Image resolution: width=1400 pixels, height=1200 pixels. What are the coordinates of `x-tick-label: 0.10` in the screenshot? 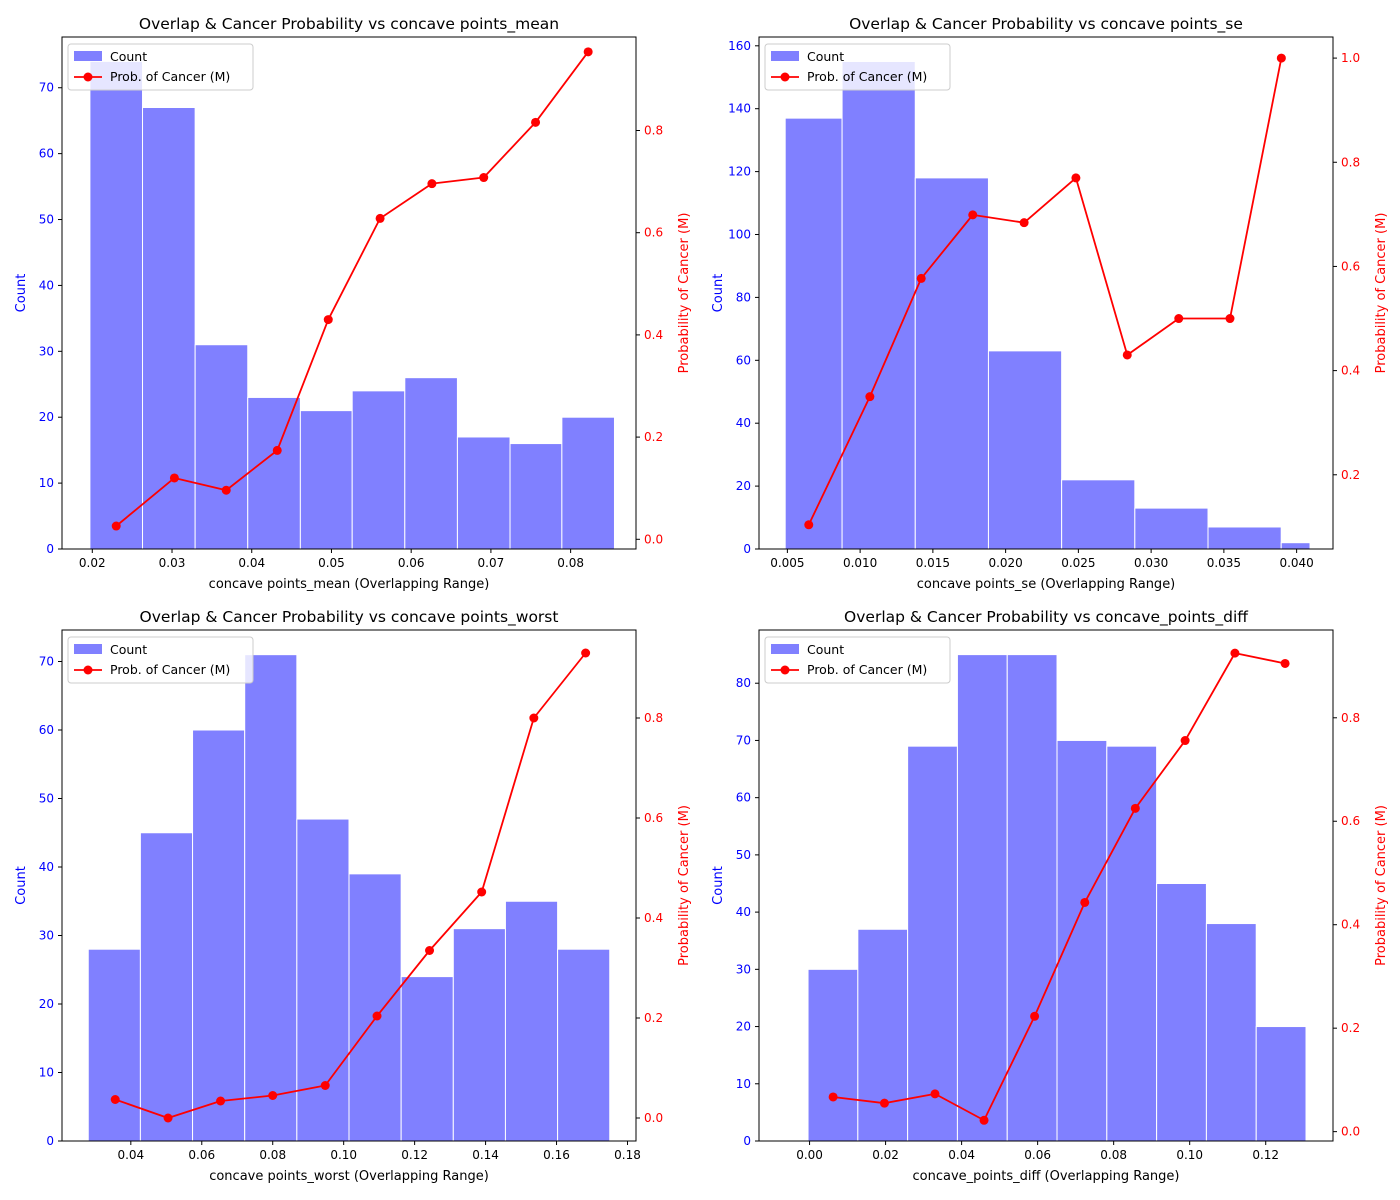 It's located at (343, 1155).